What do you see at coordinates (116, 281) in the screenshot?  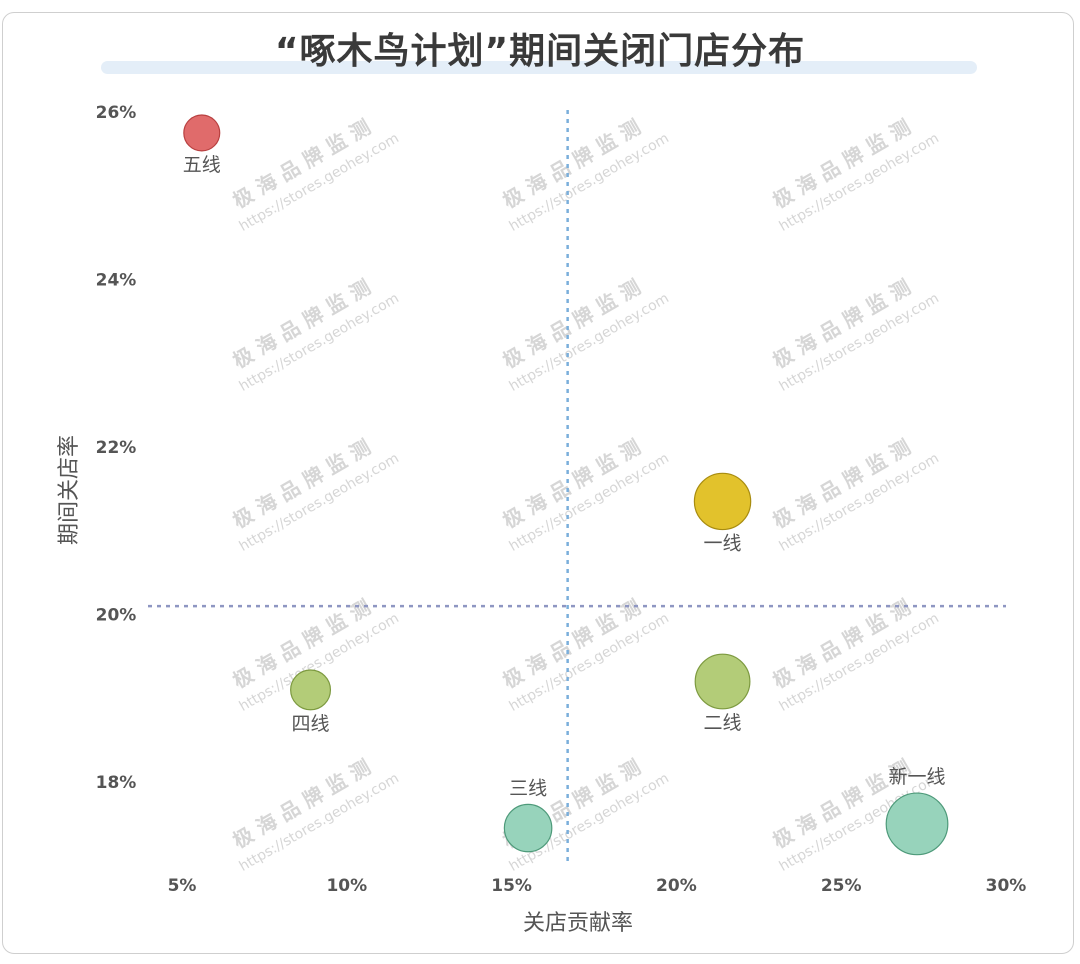 I see `y-tick-label: 24%` at bounding box center [116, 281].